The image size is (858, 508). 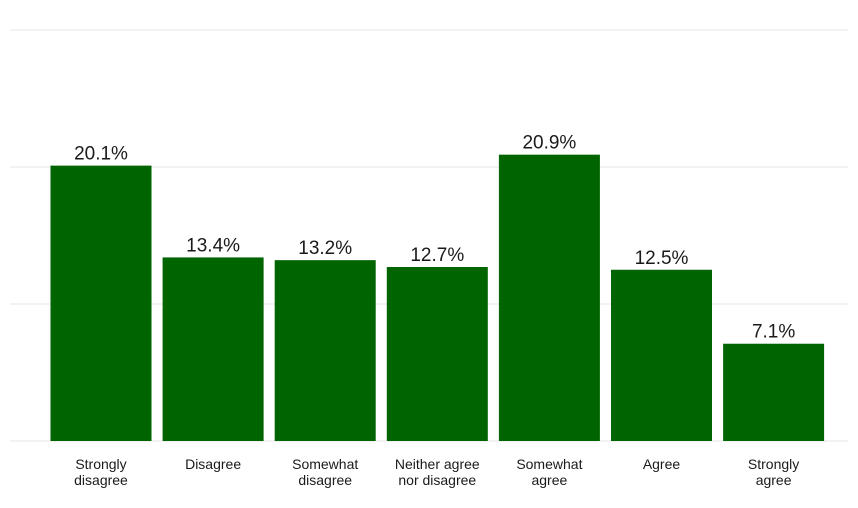 What do you see at coordinates (213, 245) in the screenshot?
I see `value-label-1: 13.4%` at bounding box center [213, 245].